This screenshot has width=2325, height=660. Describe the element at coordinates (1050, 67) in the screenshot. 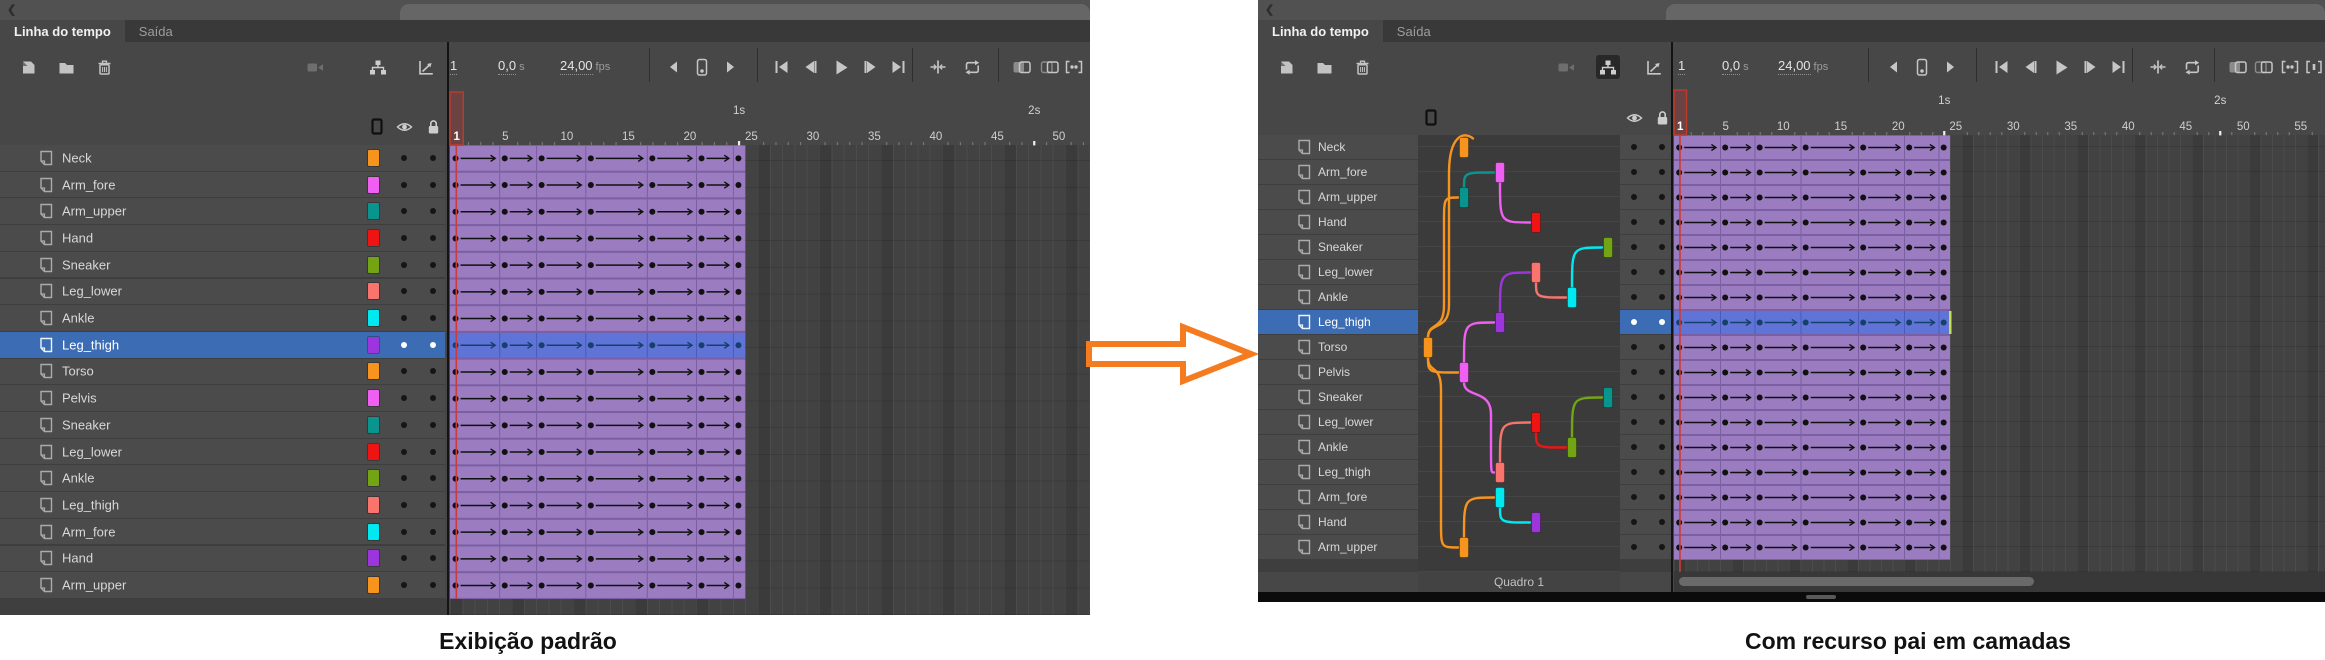

I see `onion-skin-outlines-icon` at that location.